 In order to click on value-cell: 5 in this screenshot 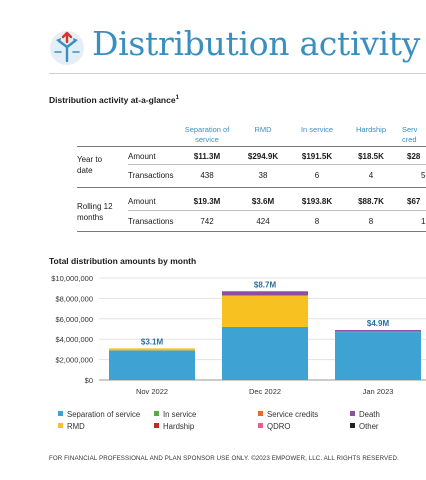, I will do `click(423, 175)`.